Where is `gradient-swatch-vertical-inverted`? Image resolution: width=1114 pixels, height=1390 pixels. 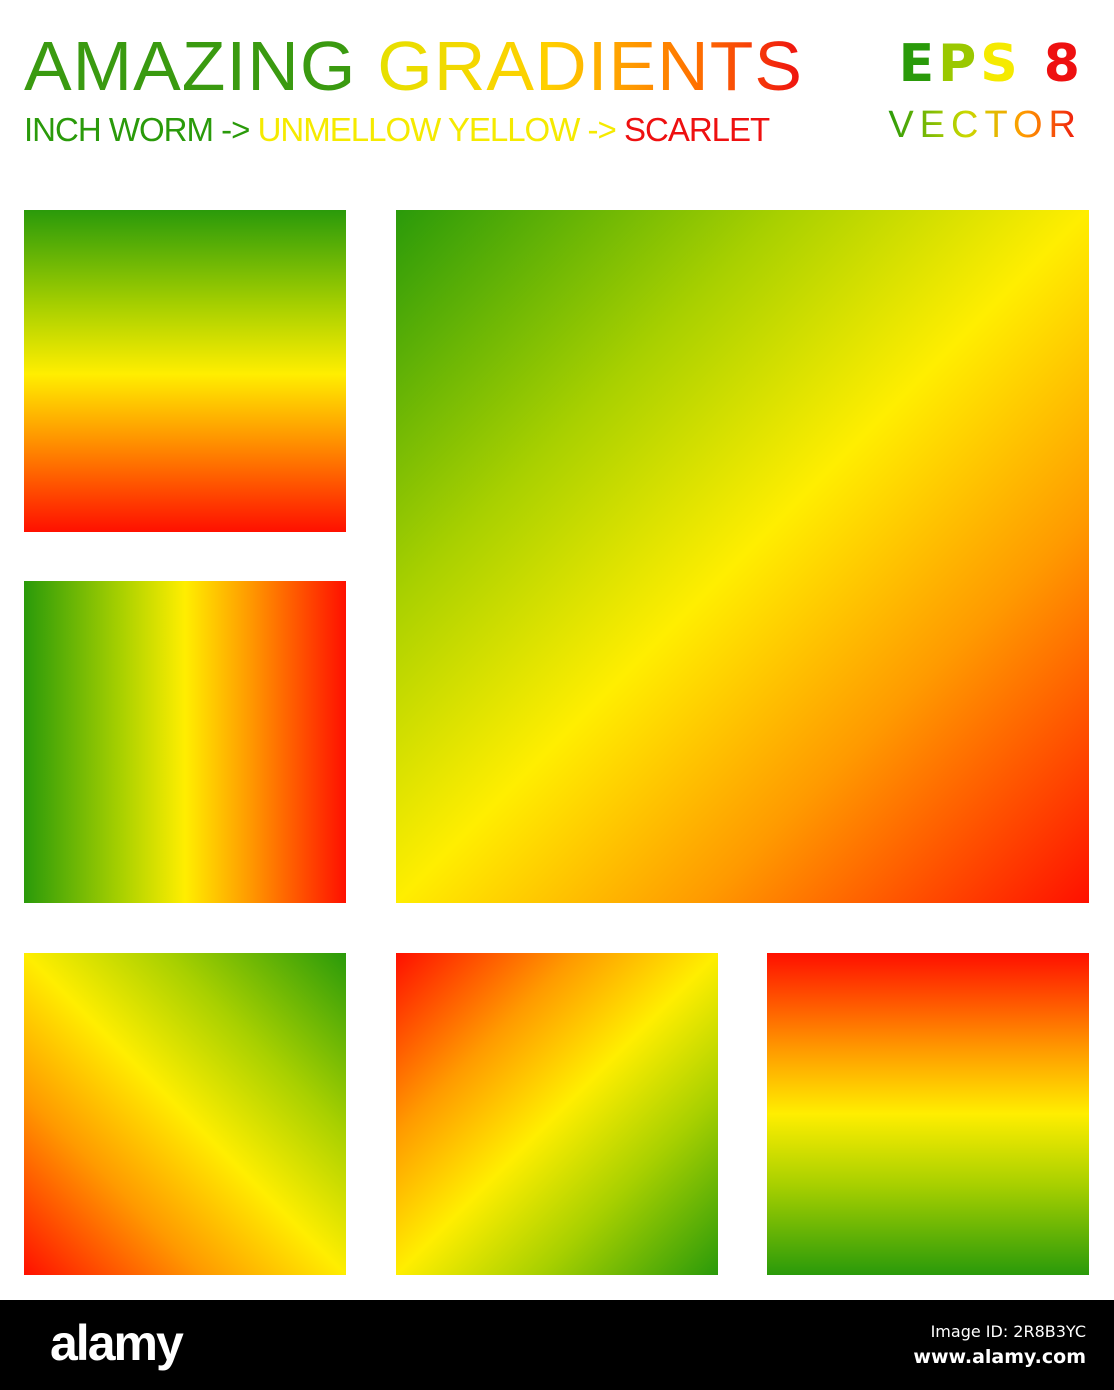
gradient-swatch-vertical-inverted is located at coordinates (928, 1114).